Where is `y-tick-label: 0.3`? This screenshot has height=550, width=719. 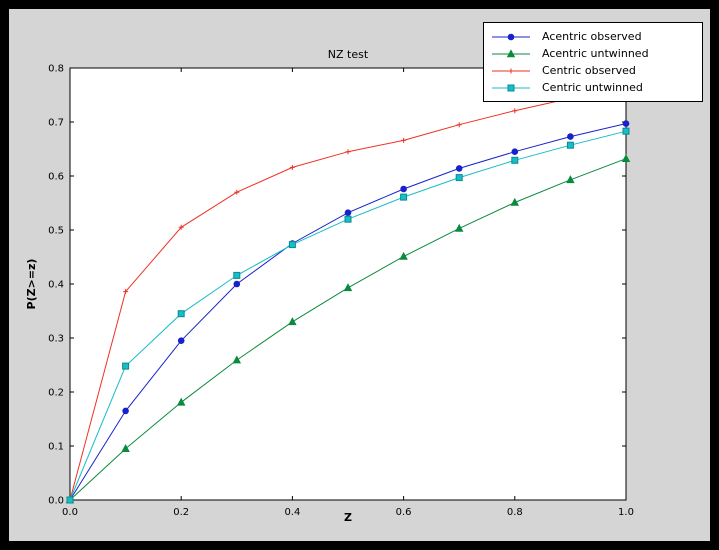
y-tick-label: 0.3 is located at coordinates (56, 339).